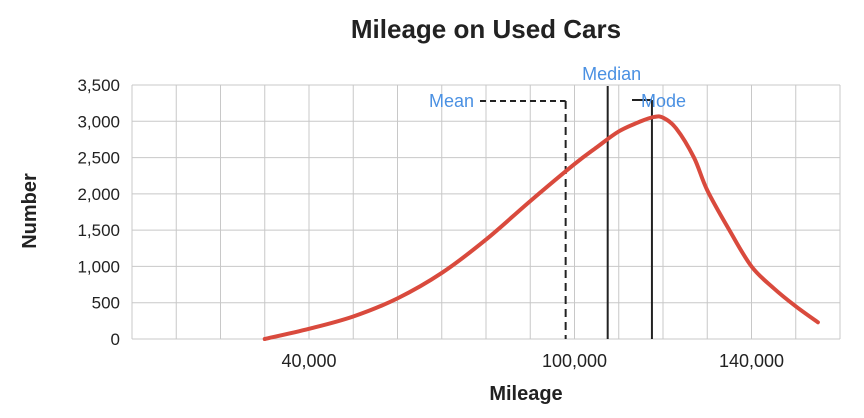  I want to click on y-tick-label: 1,000, so click(98, 266).